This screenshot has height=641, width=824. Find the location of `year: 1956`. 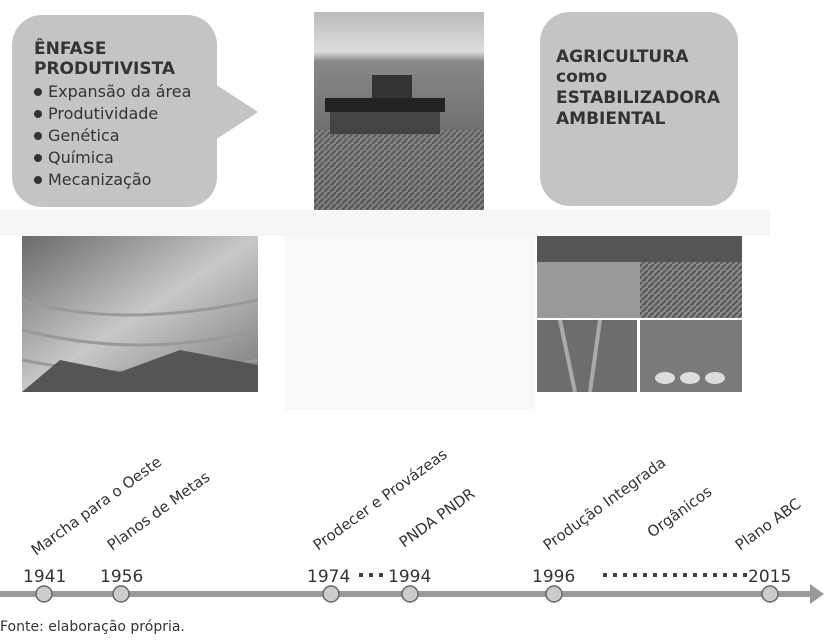

year: 1956 is located at coordinates (121, 577).